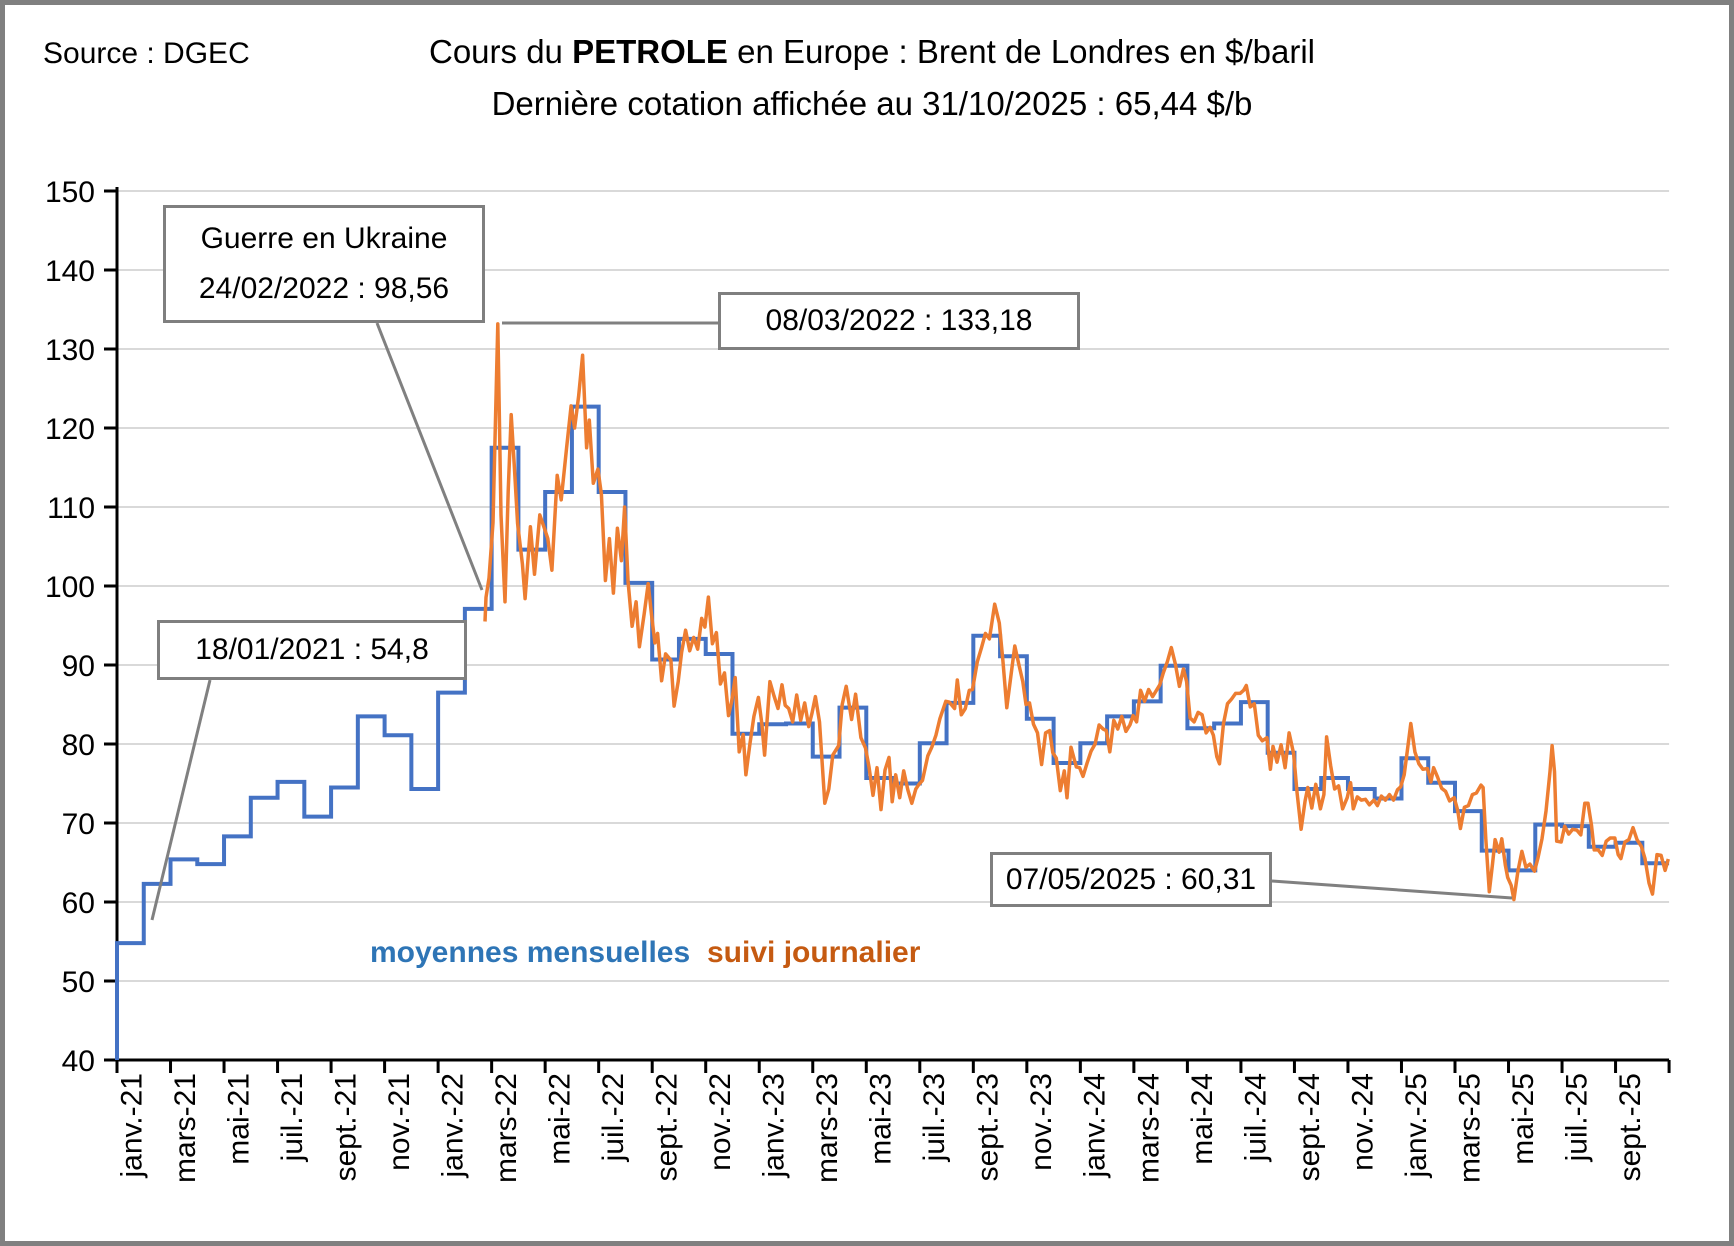 This screenshot has width=1734, height=1246. Describe the element at coordinates (324, 264) in the screenshot. I see `annotation-ukraine-war: Guerre en Ukraine 24/02/2022 : 98,56` at that location.